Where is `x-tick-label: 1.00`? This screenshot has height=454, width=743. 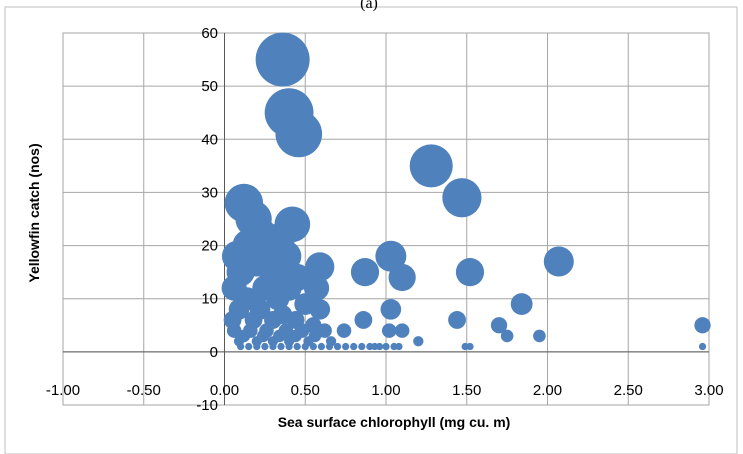 x-tick-label: 1.00 is located at coordinates (385, 390).